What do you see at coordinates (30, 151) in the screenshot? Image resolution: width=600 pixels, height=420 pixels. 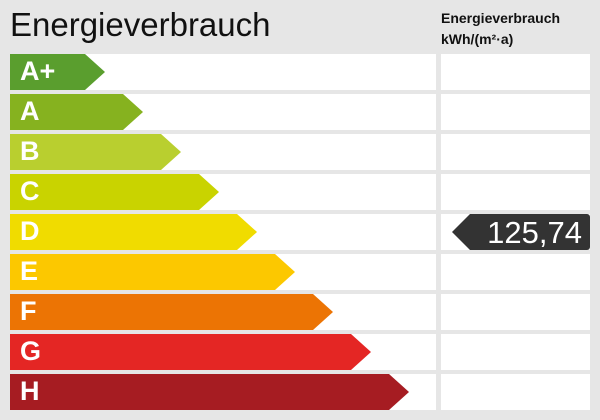 I see `class-label: B` at bounding box center [30, 151].